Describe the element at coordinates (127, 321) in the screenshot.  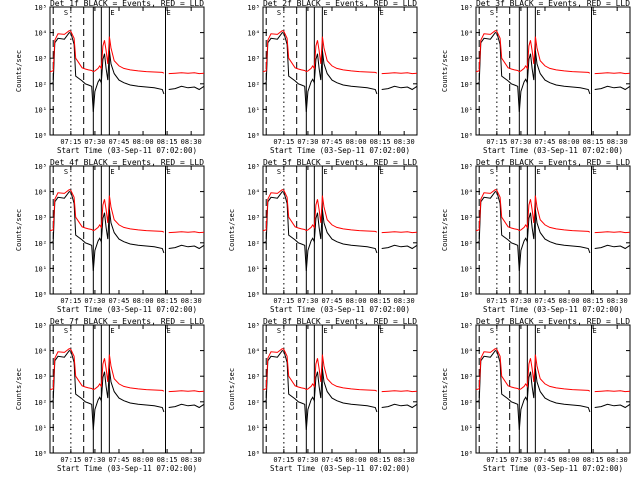
I see `panel-title: Det 7f BLACK = Events, RED = LLD` at that location.